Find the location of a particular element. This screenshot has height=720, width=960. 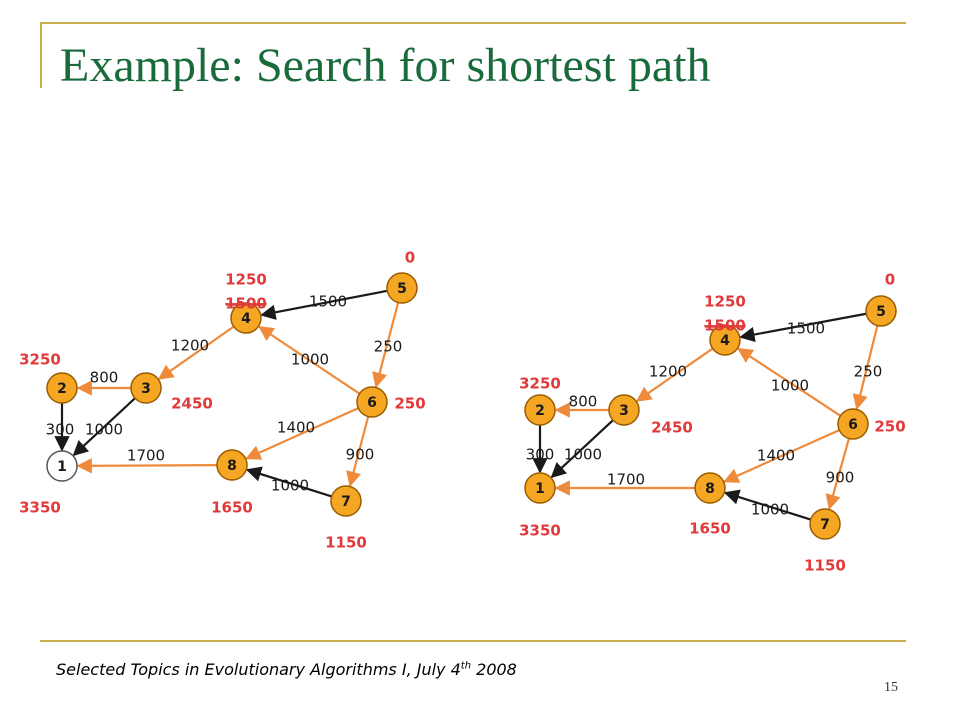

header-side-rule is located at coordinates (41, 55).